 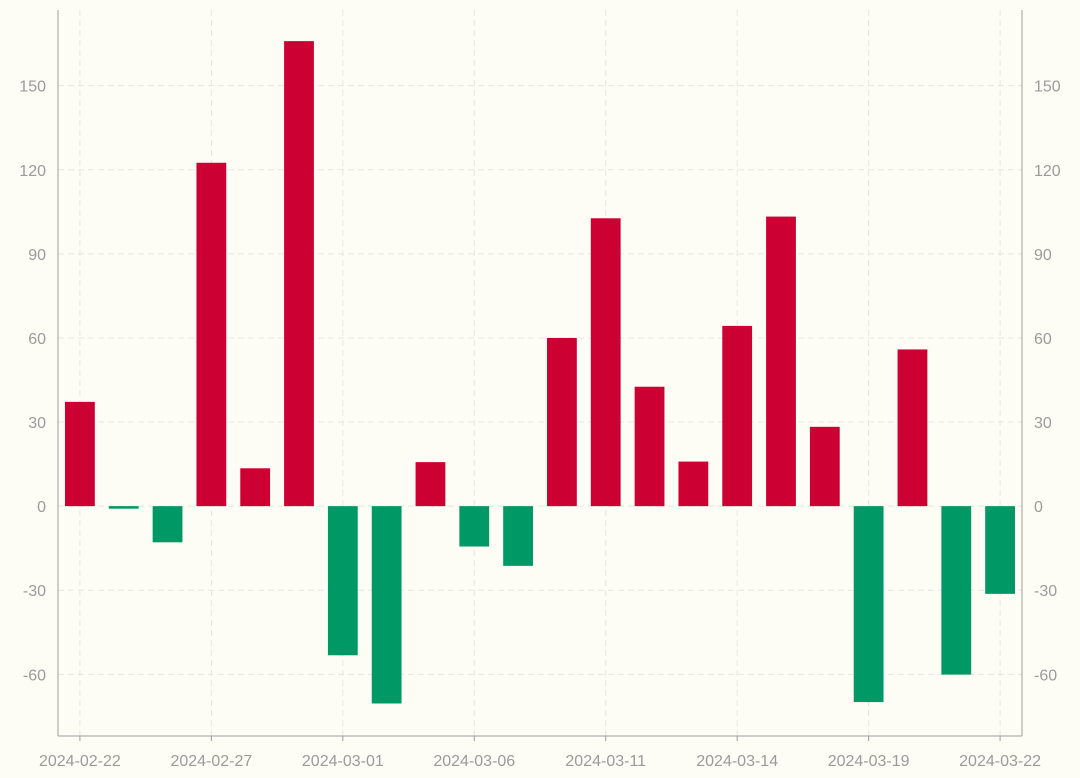 What do you see at coordinates (211, 761) in the screenshot?
I see `x-tick-label: 2024-02-27` at bounding box center [211, 761].